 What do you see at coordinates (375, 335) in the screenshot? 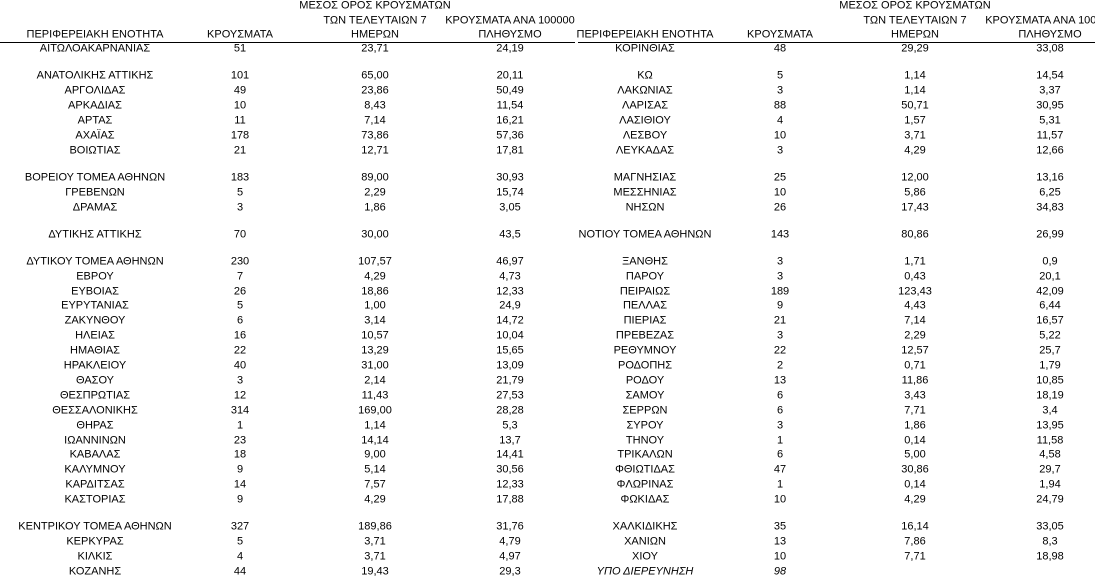
I see `weekly-average: 10,57` at bounding box center [375, 335].